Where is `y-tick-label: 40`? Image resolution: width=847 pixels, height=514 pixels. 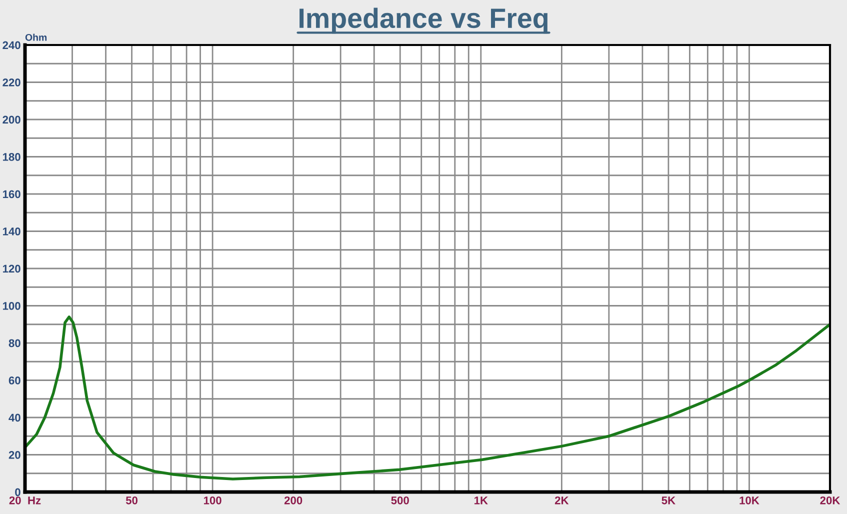 y-tick-label: 40 is located at coordinates (14, 418).